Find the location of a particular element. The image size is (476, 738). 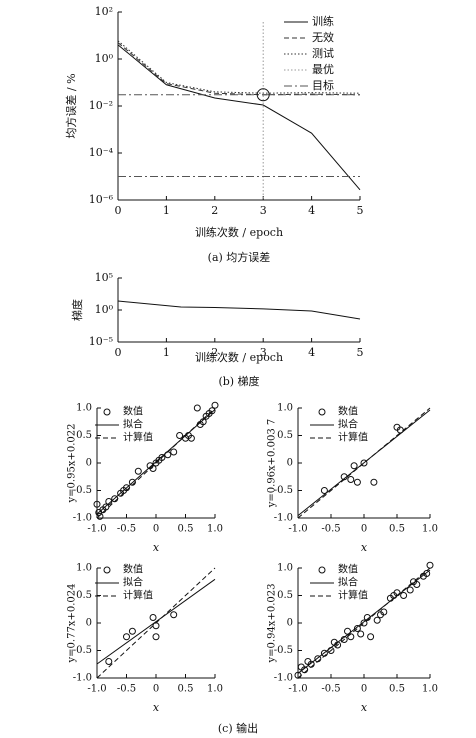

legend-label: 最优 is located at coordinates (323, 69).